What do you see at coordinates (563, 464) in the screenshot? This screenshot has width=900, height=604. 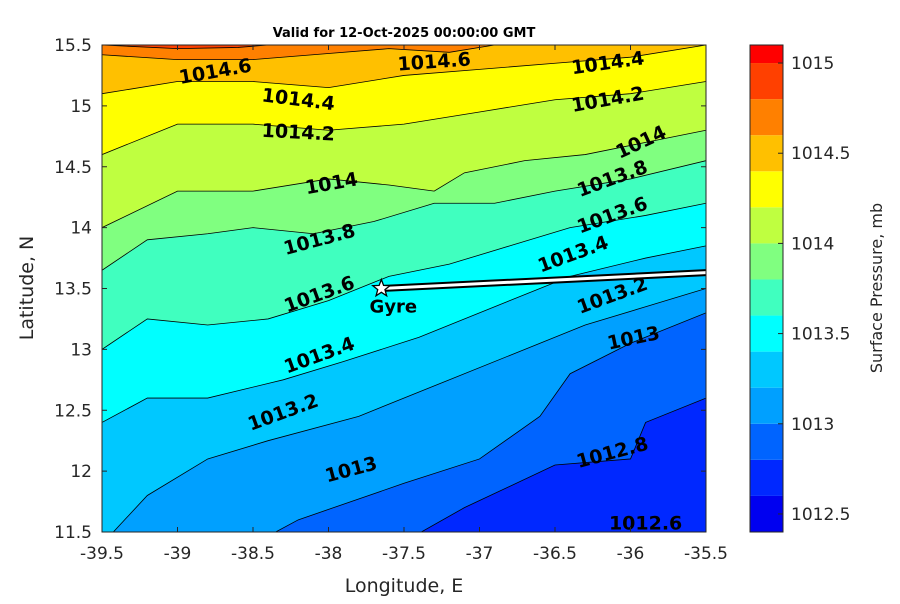 I see `contour-line-1012.8` at bounding box center [563, 464].